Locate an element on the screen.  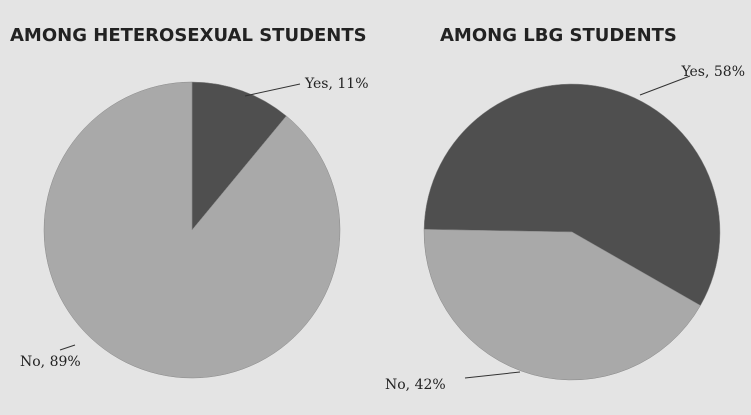
data-label: No, 42% is located at coordinates (415, 385).